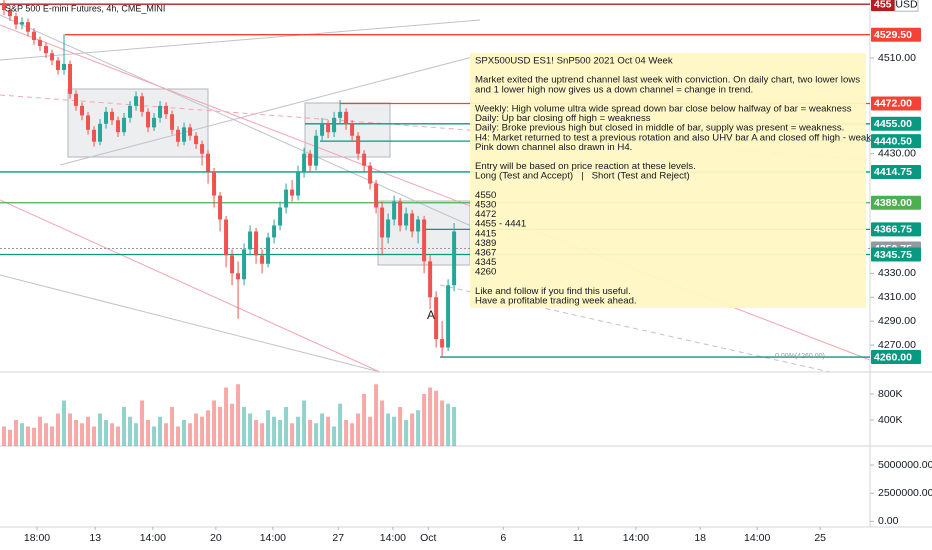 The image size is (932, 550). Describe the element at coordinates (428, 538) in the screenshot. I see `x-tick-label: Oct` at that location.